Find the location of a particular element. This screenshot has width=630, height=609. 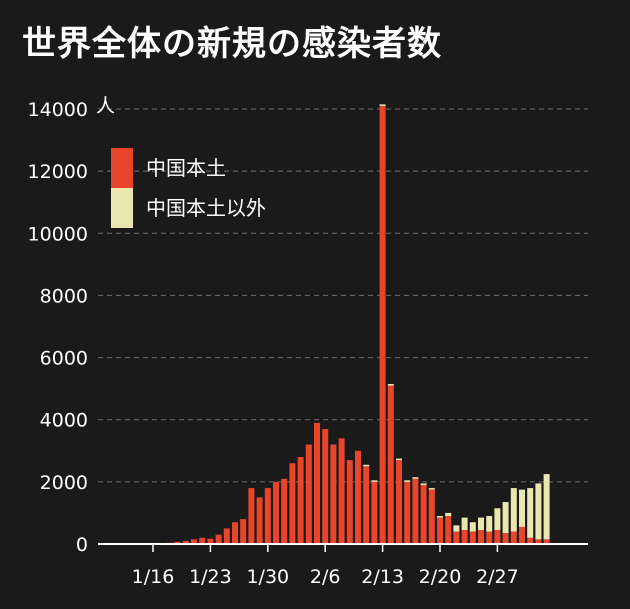

y-tick-label: 8000 is located at coordinates (64, 296).